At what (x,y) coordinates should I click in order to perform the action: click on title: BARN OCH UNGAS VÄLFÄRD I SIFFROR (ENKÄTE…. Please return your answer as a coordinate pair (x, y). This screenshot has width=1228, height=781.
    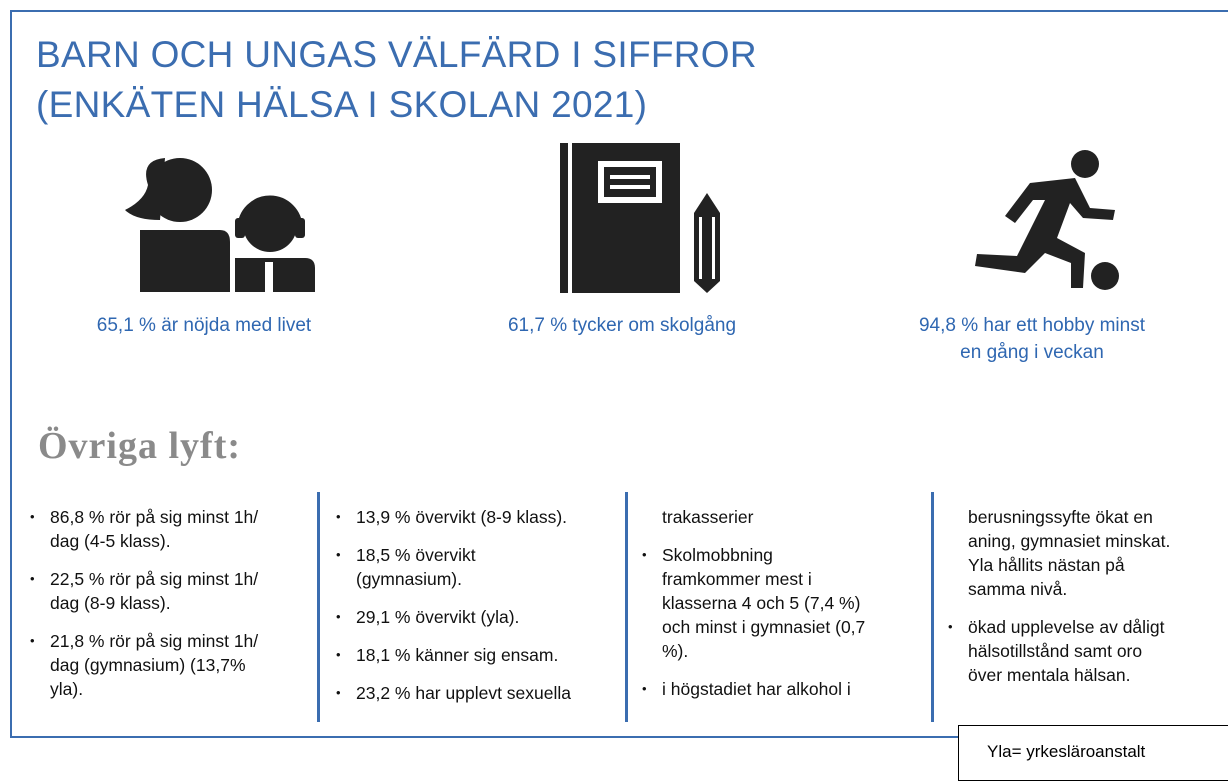
    Looking at the image, I should click on (396, 80).